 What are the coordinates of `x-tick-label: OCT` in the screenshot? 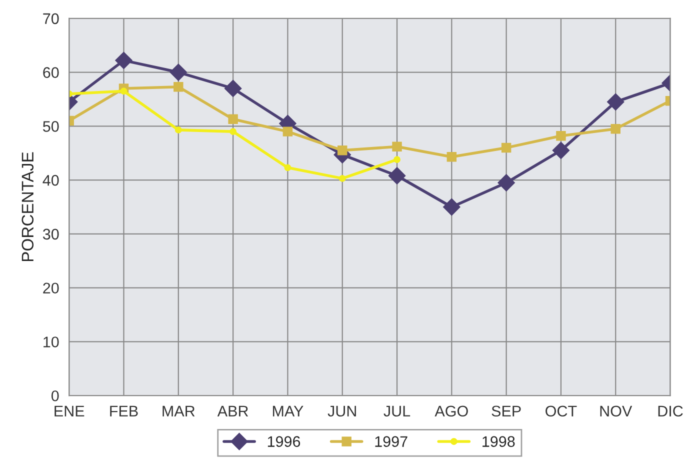 It's located at (561, 411).